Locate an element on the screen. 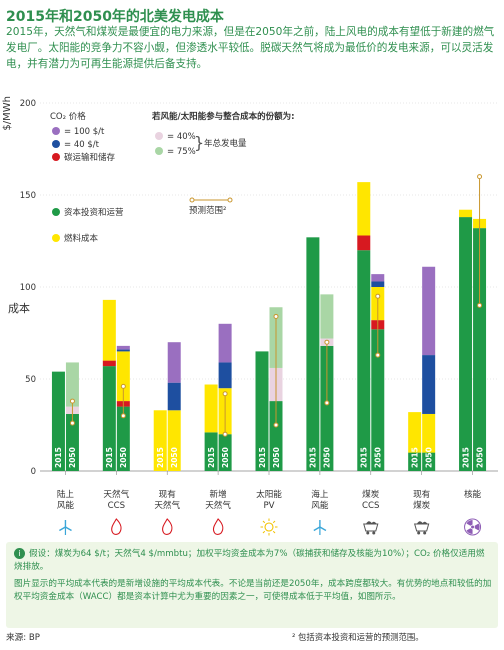 This screenshot has width=504, height=650. y-axis-label: 成本 is located at coordinates (19, 308).